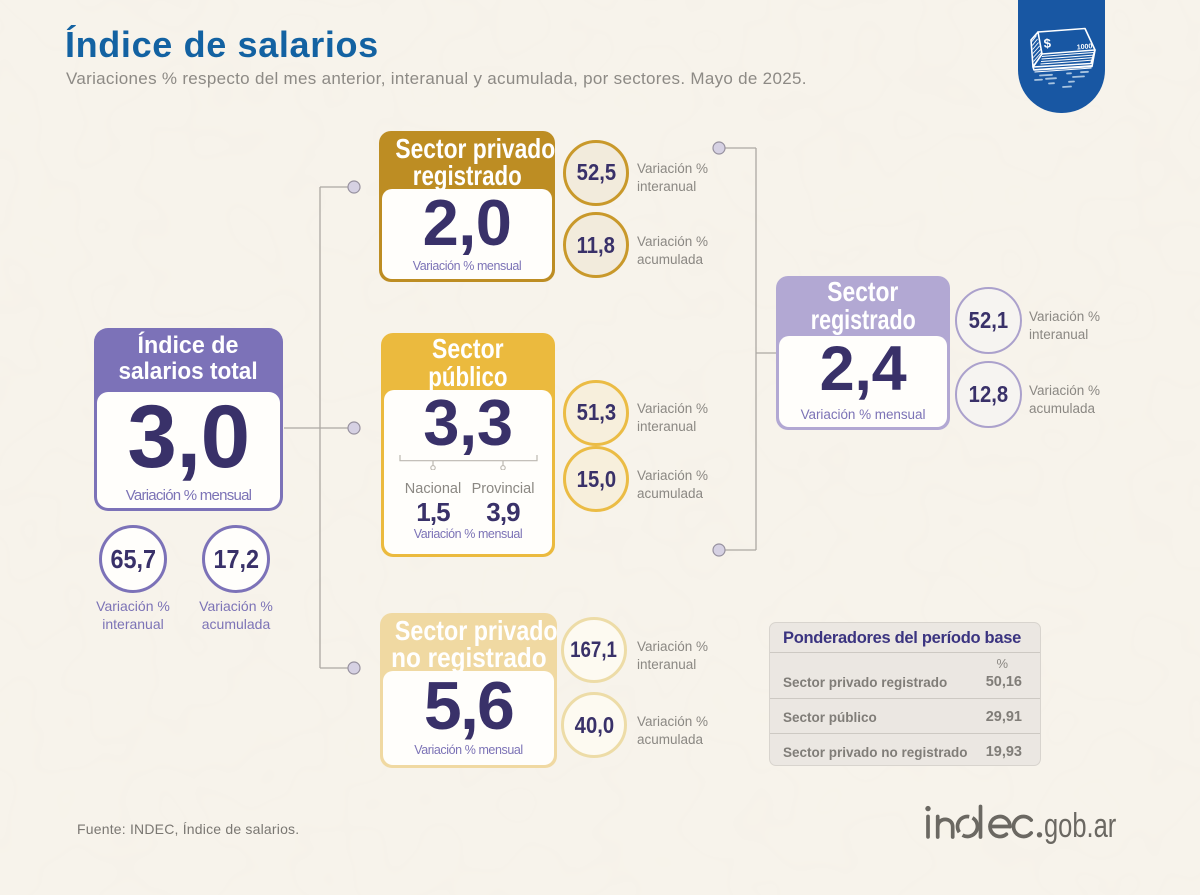 This screenshot has height=895, width=1200. I want to click on svg-text: 1000, so click(1085, 47).